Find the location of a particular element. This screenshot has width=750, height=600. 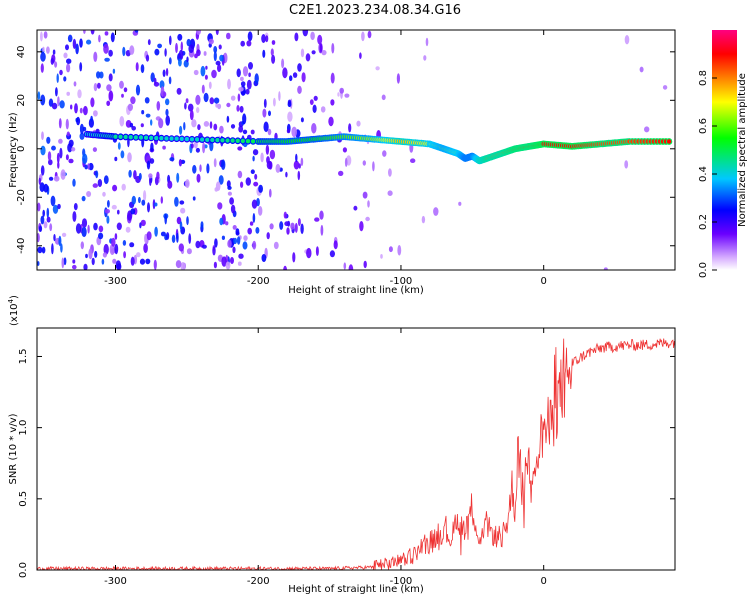

spectrogram-x-label: Height of straight line (km) is located at coordinates (356, 290).